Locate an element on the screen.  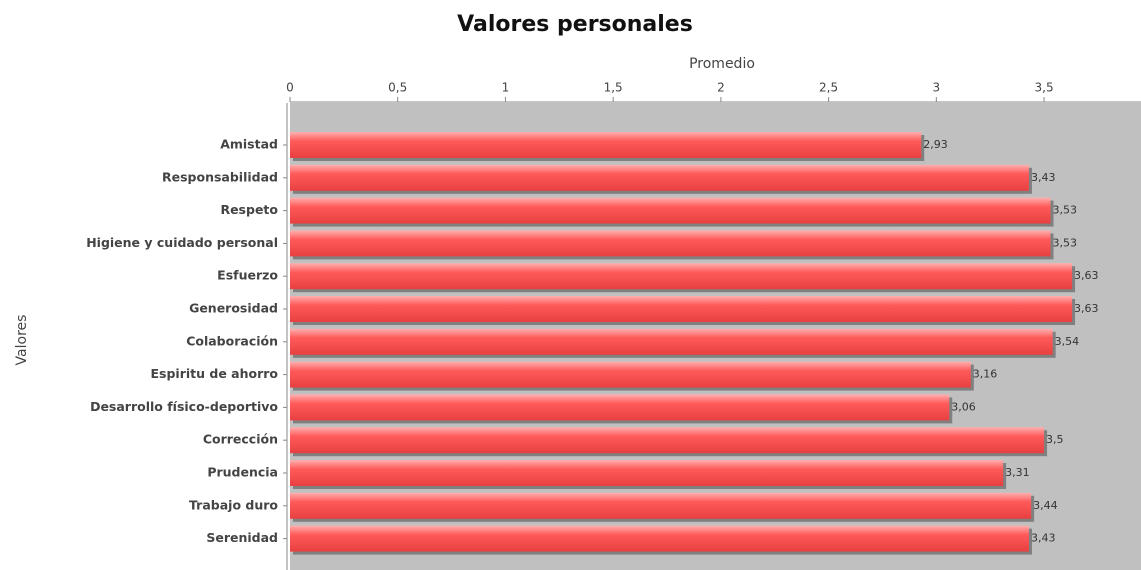
value-label: 3,5 is located at coordinates (1055, 439).